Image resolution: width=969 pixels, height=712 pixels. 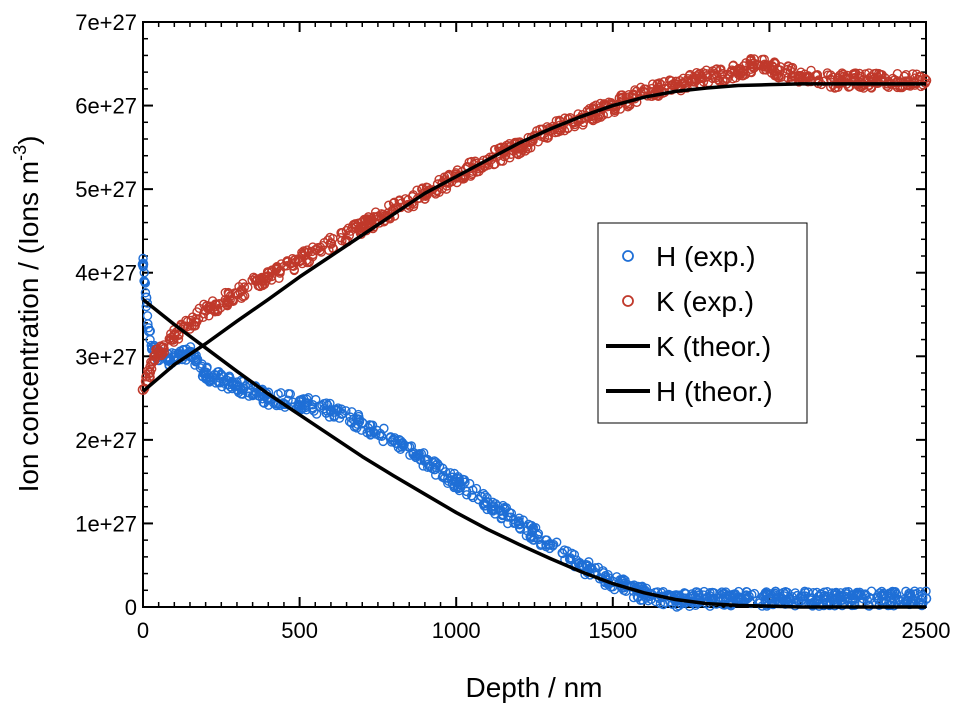 I want to click on y-tick-label: 7e+27, so click(x=106, y=22).